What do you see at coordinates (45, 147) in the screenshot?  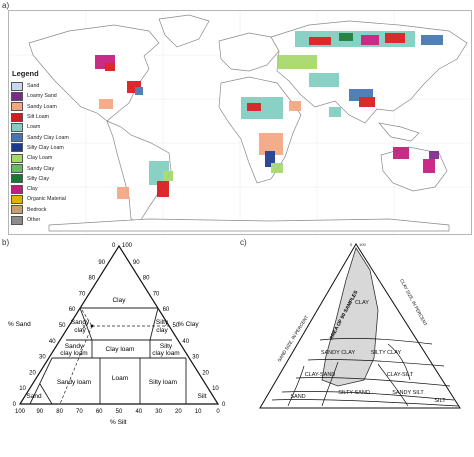 I see `legend-item-label: Silty Clay Loam` at bounding box center [45, 147].